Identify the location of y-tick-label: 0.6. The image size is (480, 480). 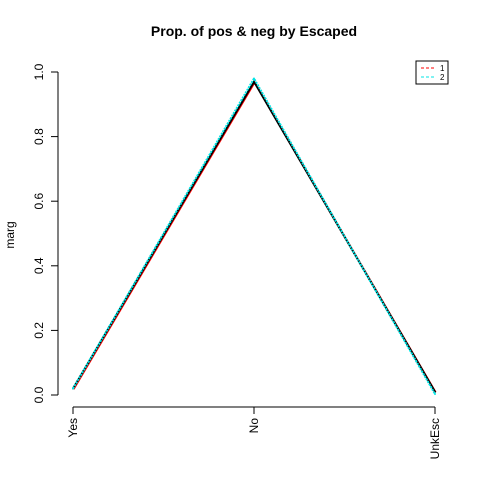
(39, 201).